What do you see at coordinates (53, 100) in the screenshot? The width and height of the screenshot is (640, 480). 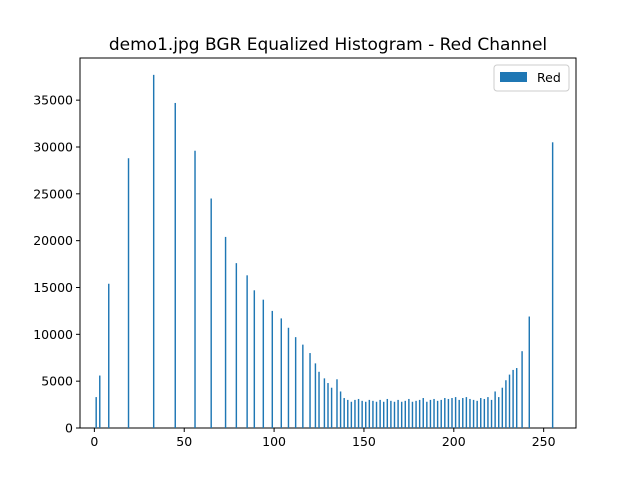 I see `y-tick-label: 35000` at bounding box center [53, 100].